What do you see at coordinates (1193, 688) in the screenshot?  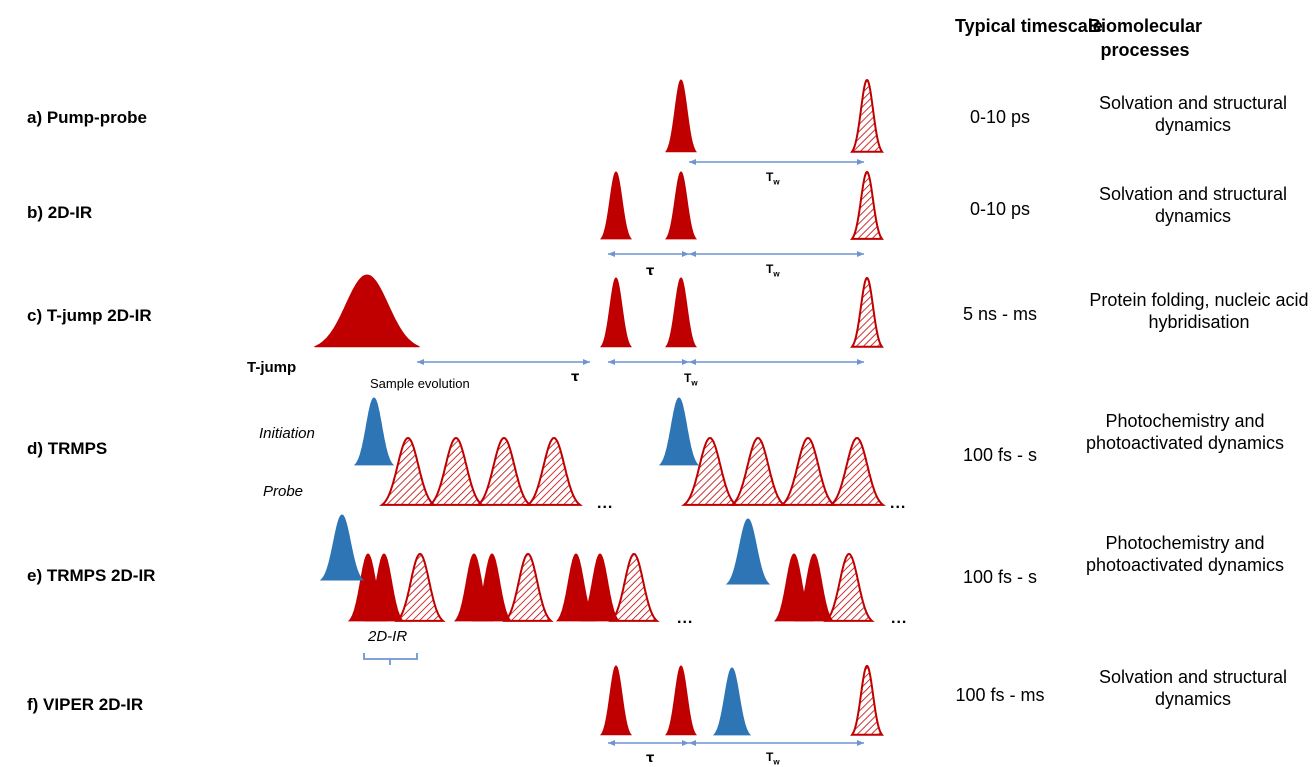 I see `processes-viper-2d-ir: Solvation and structural dynamics` at bounding box center [1193, 688].